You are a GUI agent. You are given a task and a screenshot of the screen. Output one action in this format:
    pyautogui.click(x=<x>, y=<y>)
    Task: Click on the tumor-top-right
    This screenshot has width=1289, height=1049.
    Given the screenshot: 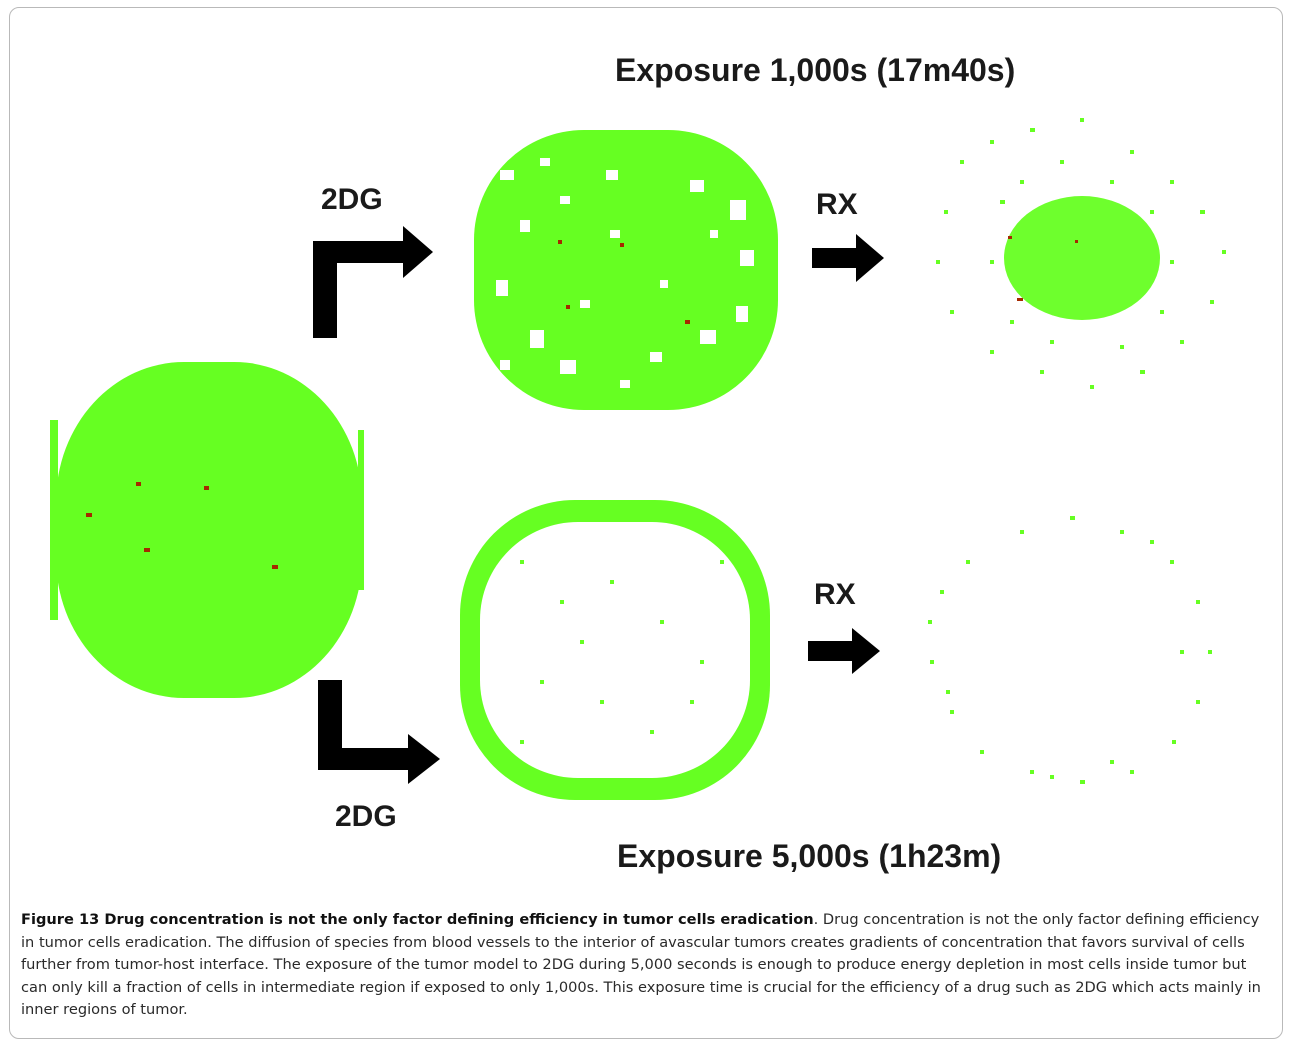 What is the action you would take?
    pyautogui.click(x=1081, y=253)
    